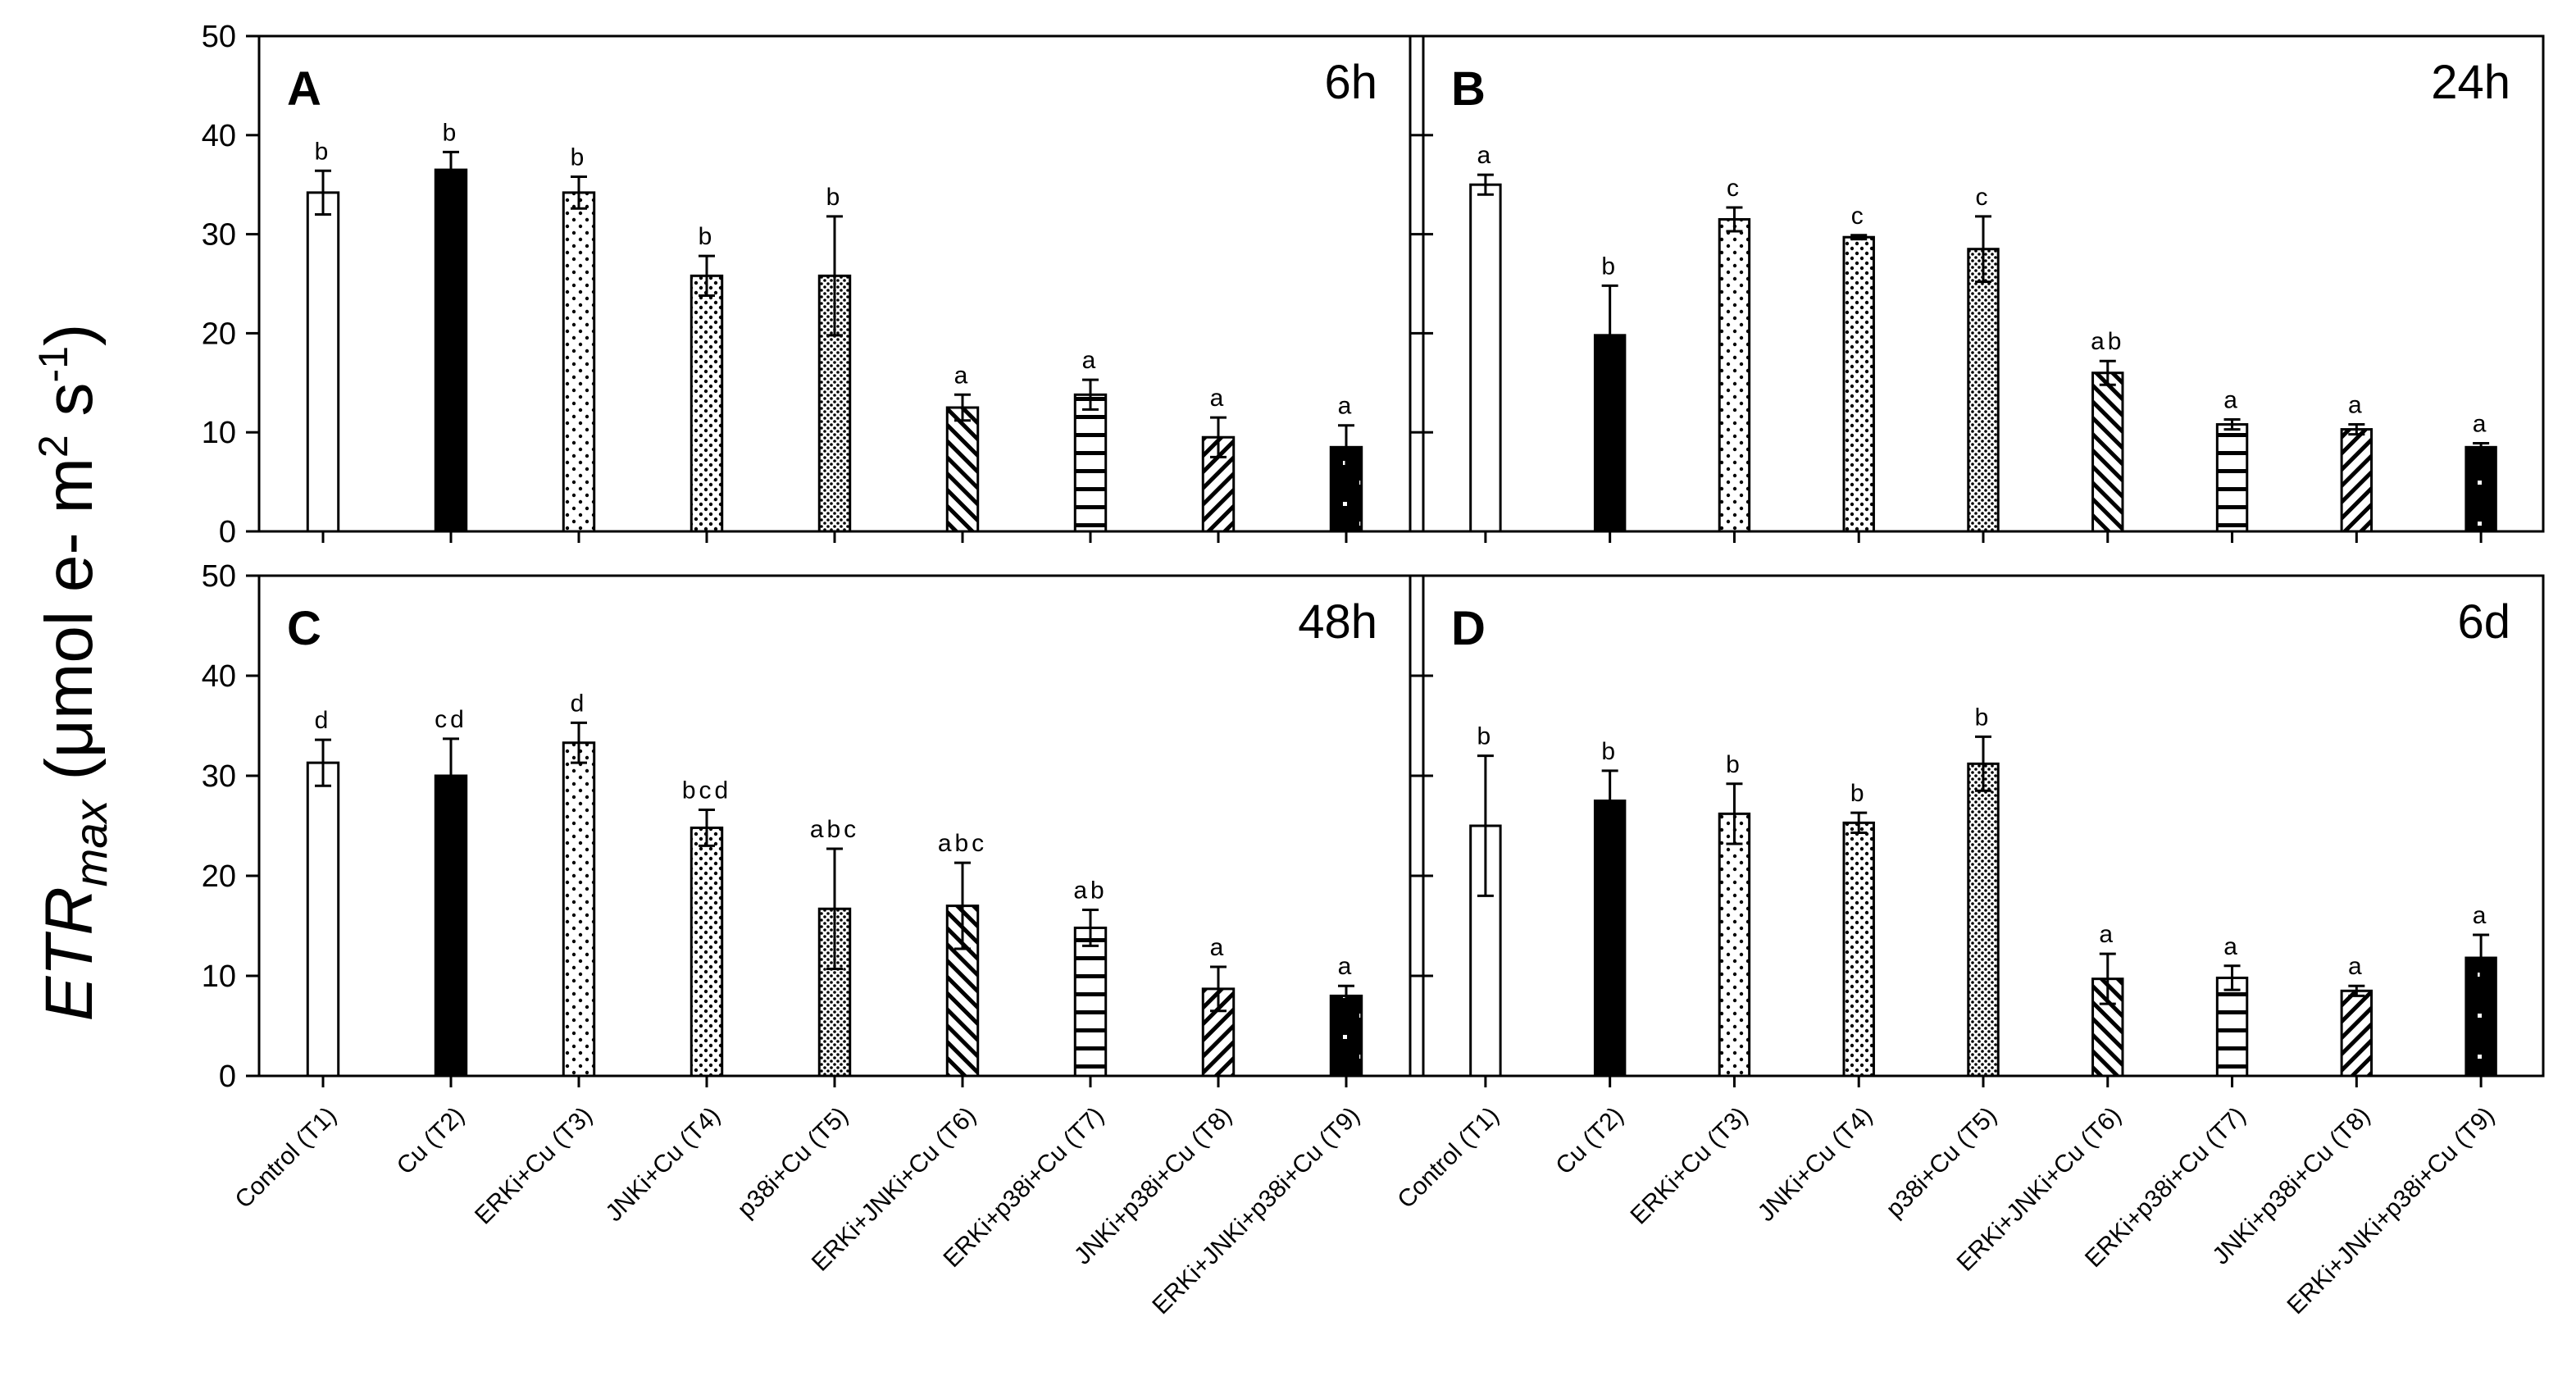  What do you see at coordinates (1468, 89) in the screenshot?
I see `panel-letter: B` at bounding box center [1468, 89].